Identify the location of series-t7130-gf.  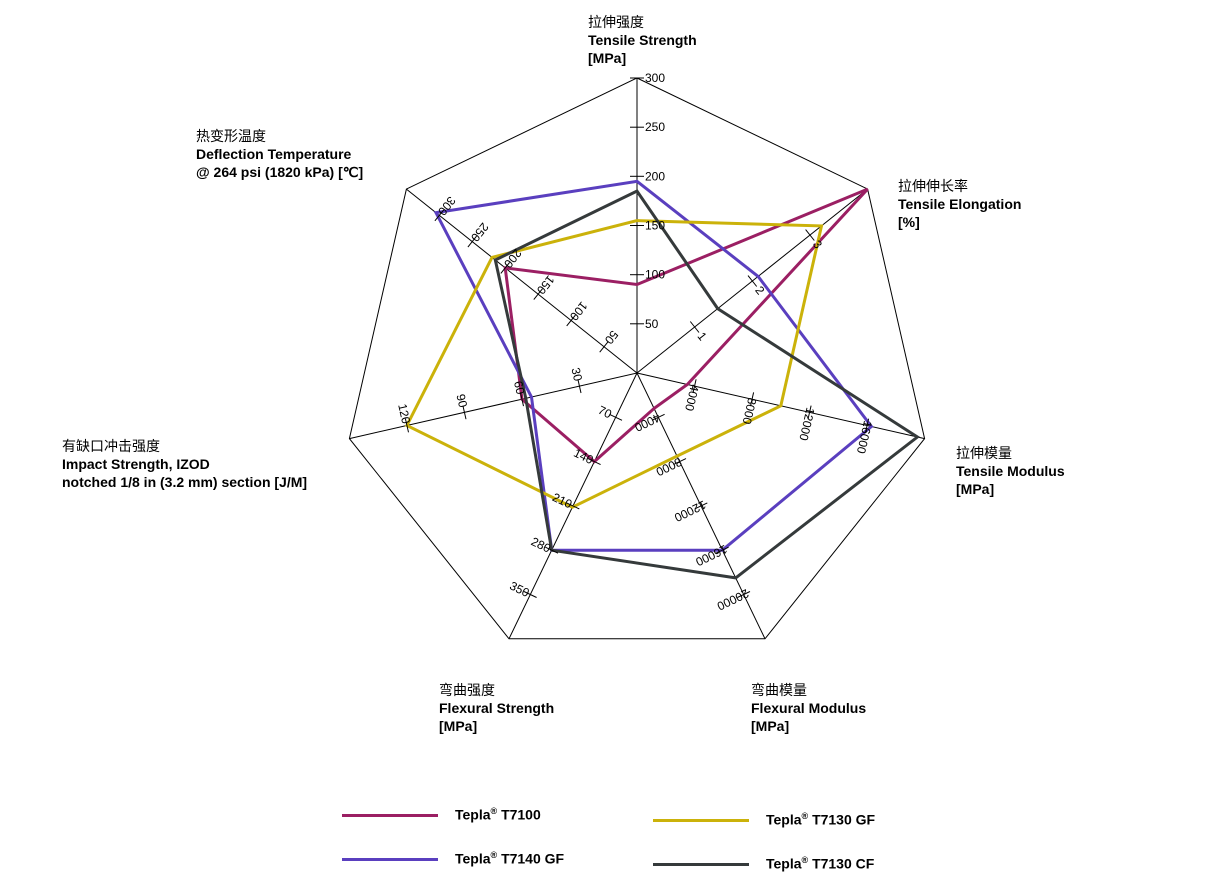
(614, 364).